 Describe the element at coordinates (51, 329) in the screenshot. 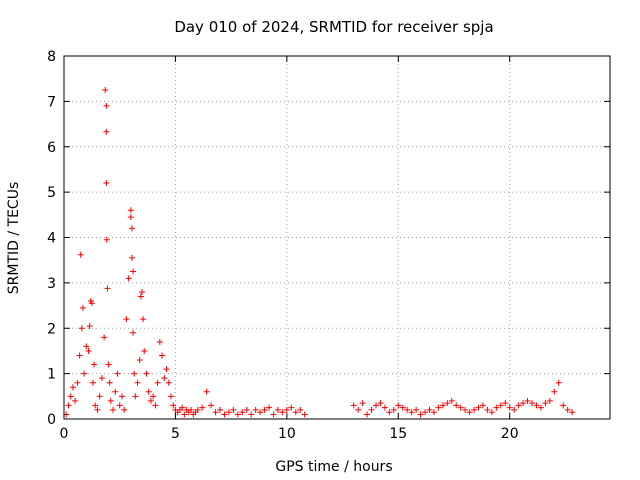

I see `y-tick-label: 2` at that location.